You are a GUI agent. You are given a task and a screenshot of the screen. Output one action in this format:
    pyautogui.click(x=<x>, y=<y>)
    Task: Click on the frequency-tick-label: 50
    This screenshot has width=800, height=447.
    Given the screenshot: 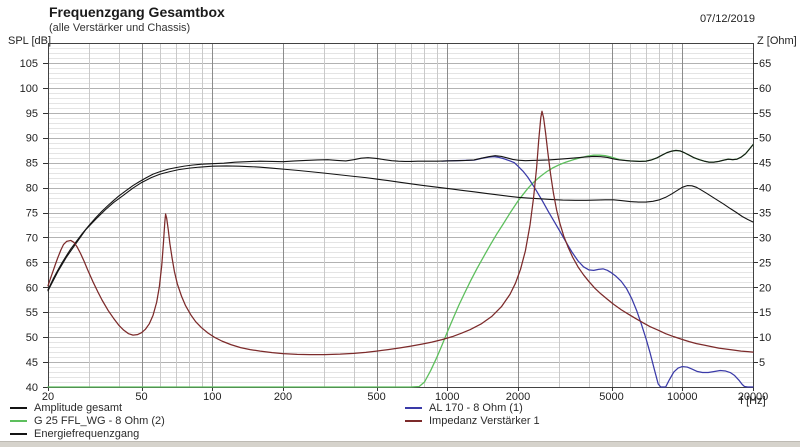 What is the action you would take?
    pyautogui.click(x=141, y=397)
    